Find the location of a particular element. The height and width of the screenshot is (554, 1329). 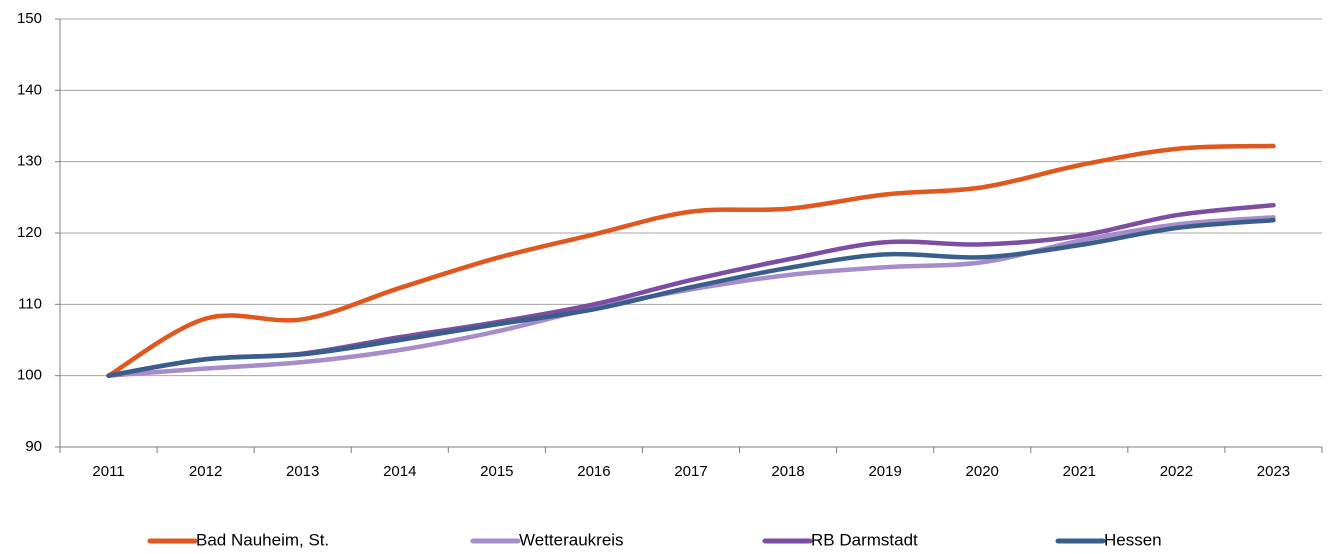

y-tick-label: 100 is located at coordinates (29, 375).